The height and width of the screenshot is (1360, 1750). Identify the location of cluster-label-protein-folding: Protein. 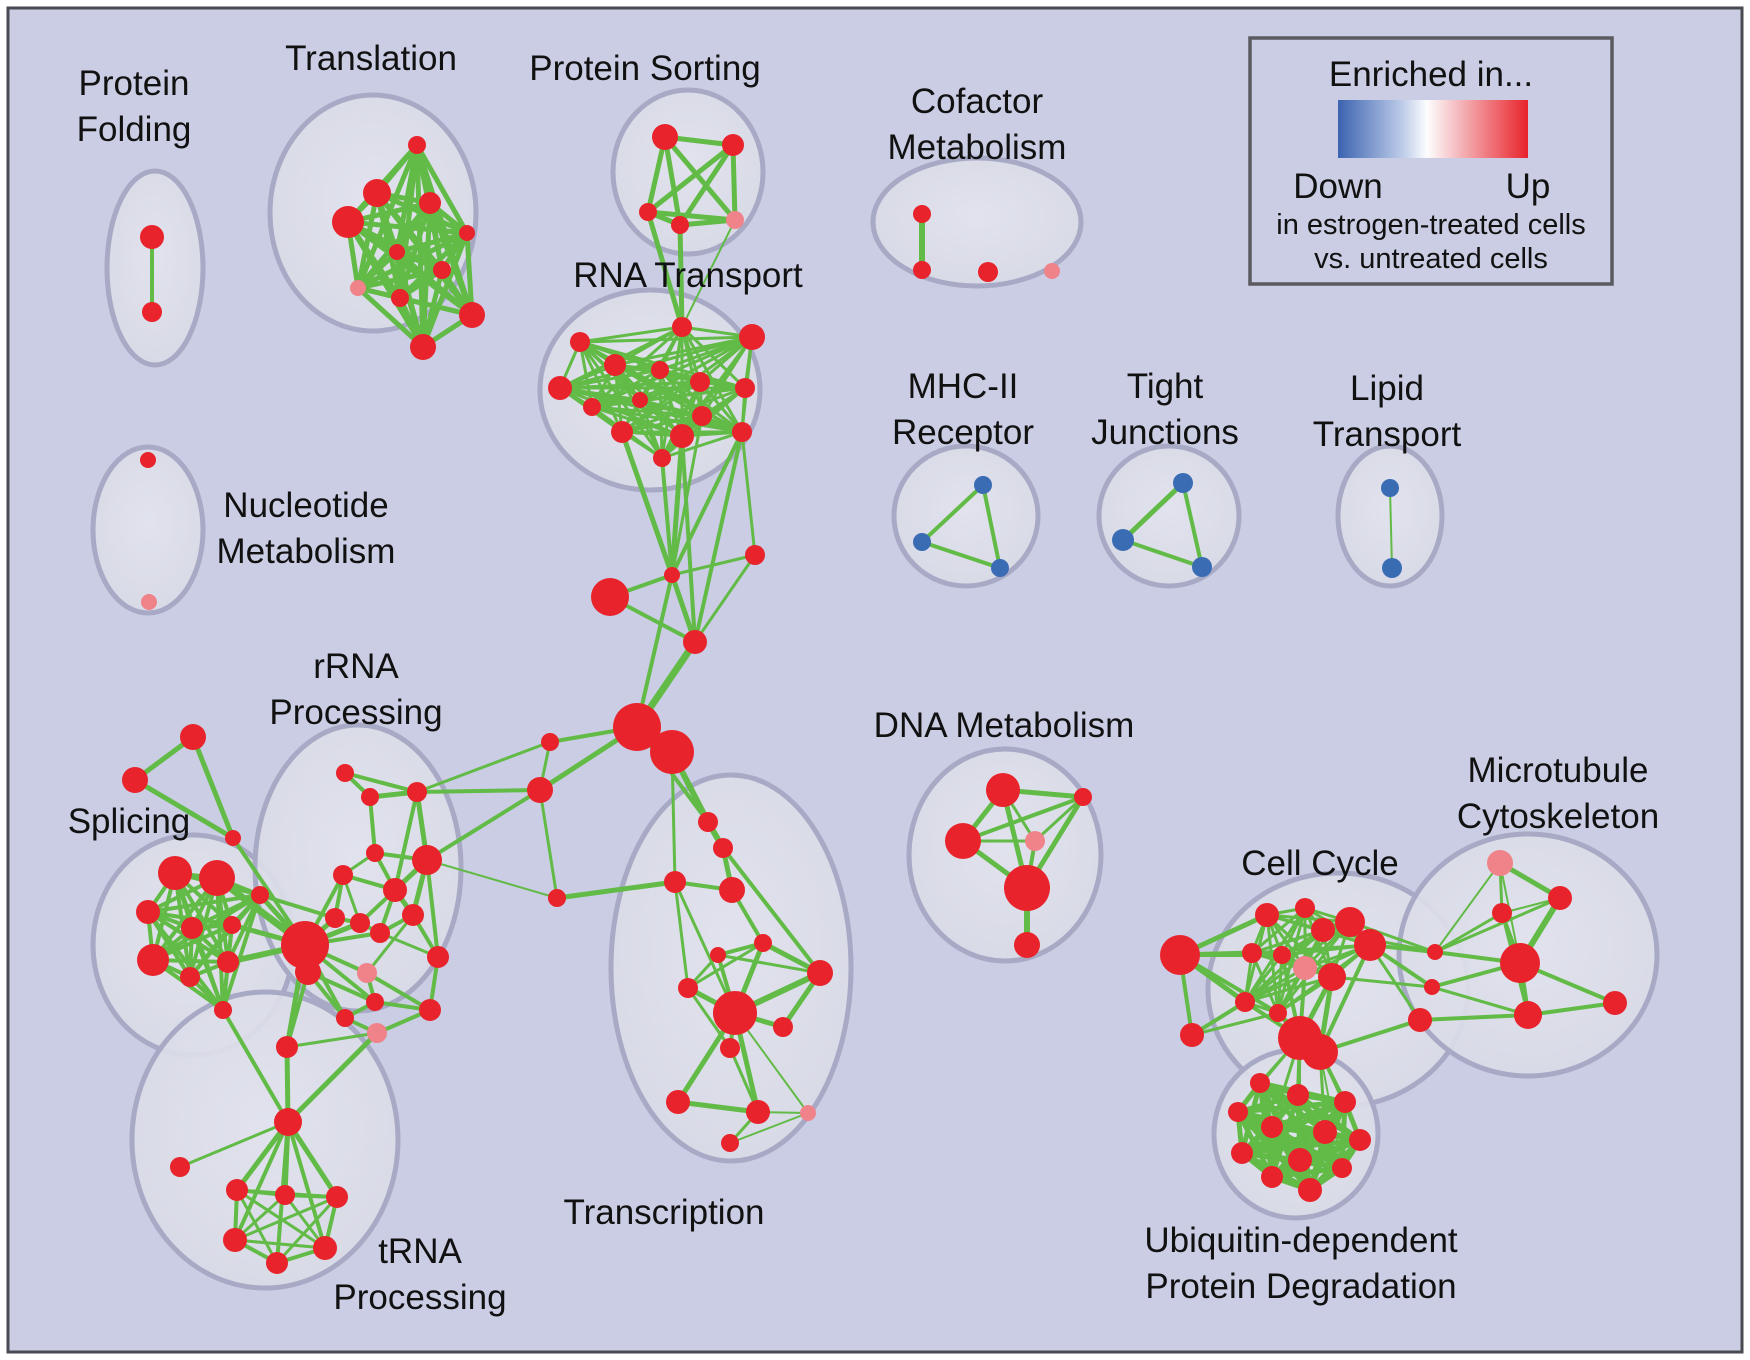
(134, 83).